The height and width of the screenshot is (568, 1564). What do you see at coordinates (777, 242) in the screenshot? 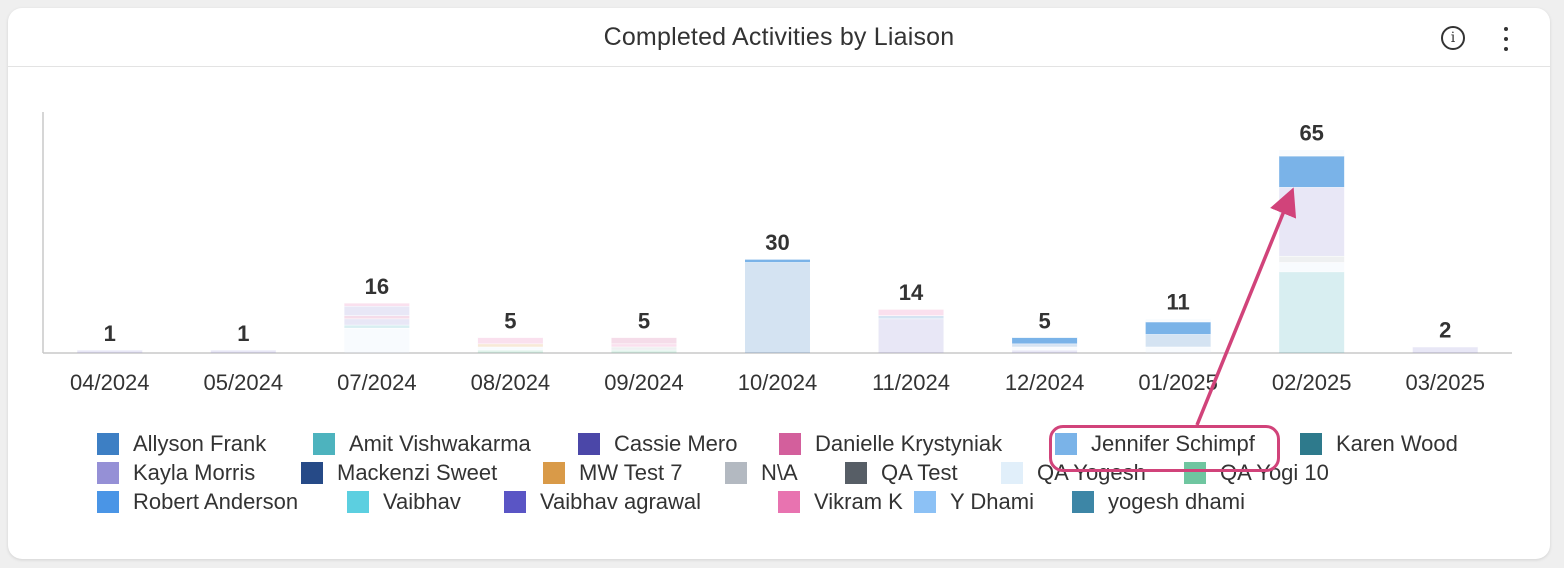
I see `data-label-total: 30` at bounding box center [777, 242].